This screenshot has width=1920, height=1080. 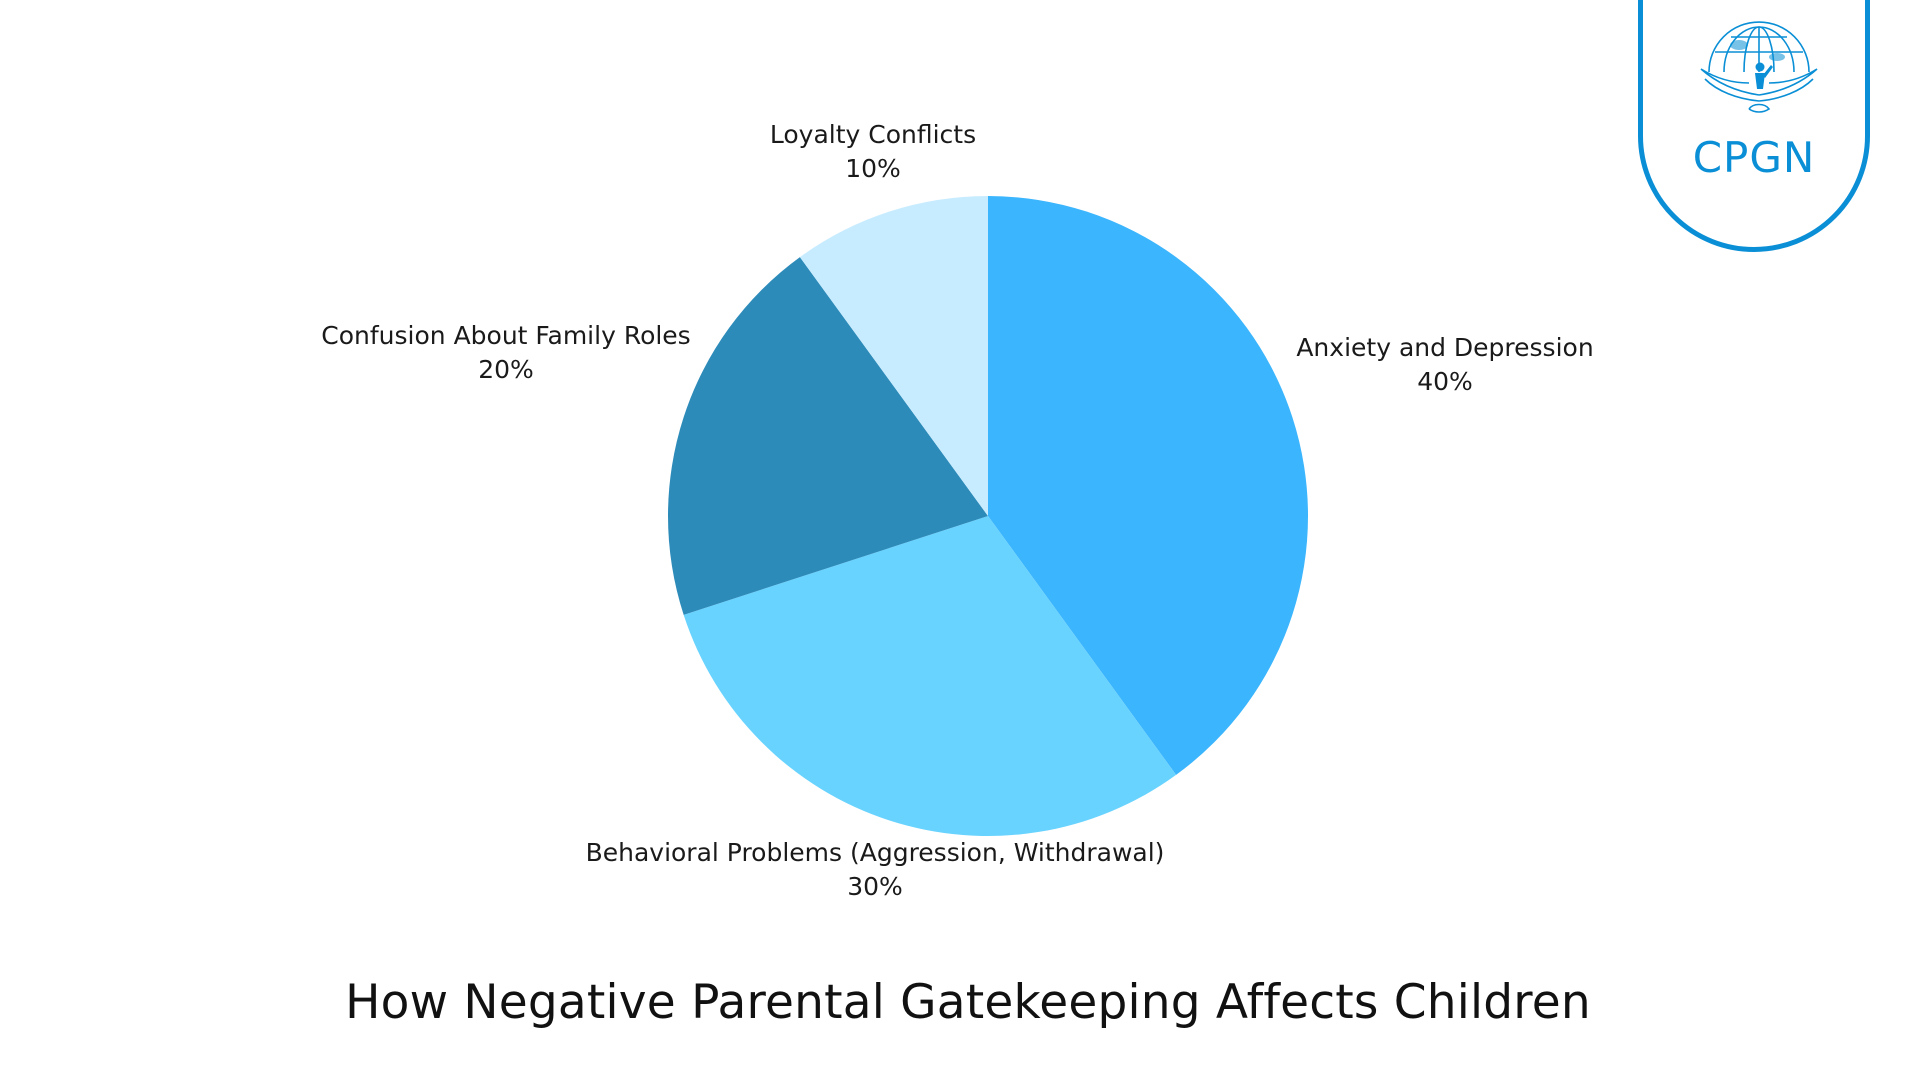 I want to click on slice-label-4: Loyalty Conflicts, so click(x=873, y=134).